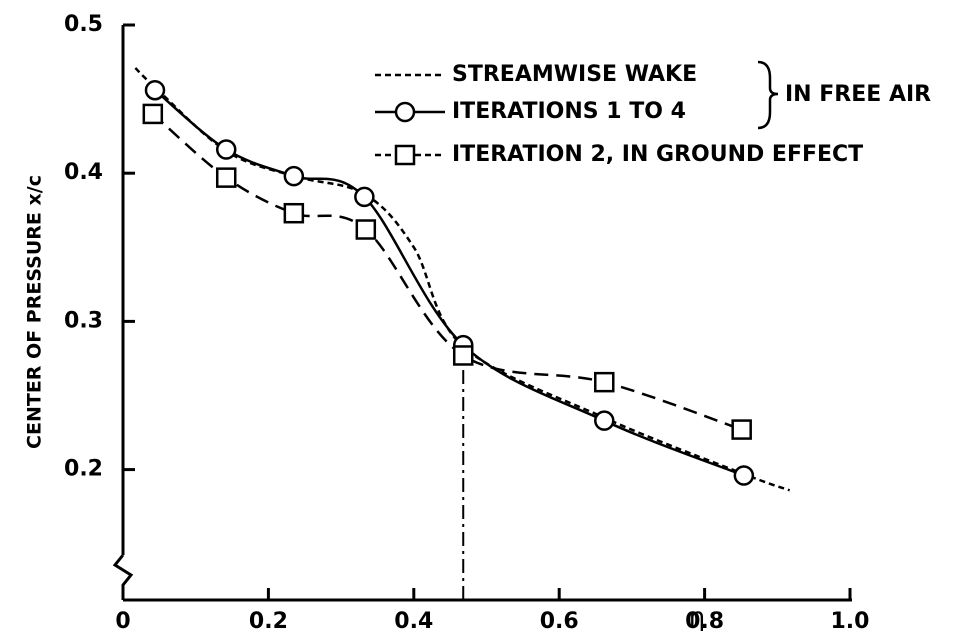 The width and height of the screenshot is (968, 636). What do you see at coordinates (574, 74) in the screenshot?
I see `legend-label: STREAMWISE WAKE` at bounding box center [574, 74].